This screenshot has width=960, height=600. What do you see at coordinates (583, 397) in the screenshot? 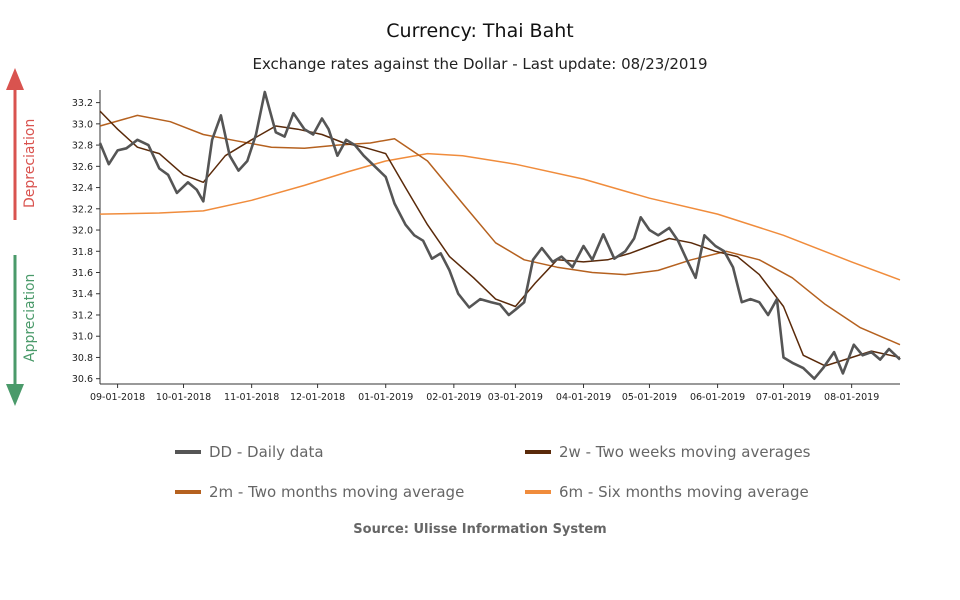
I see `x-tick-label: 04-01-2019` at bounding box center [583, 397].